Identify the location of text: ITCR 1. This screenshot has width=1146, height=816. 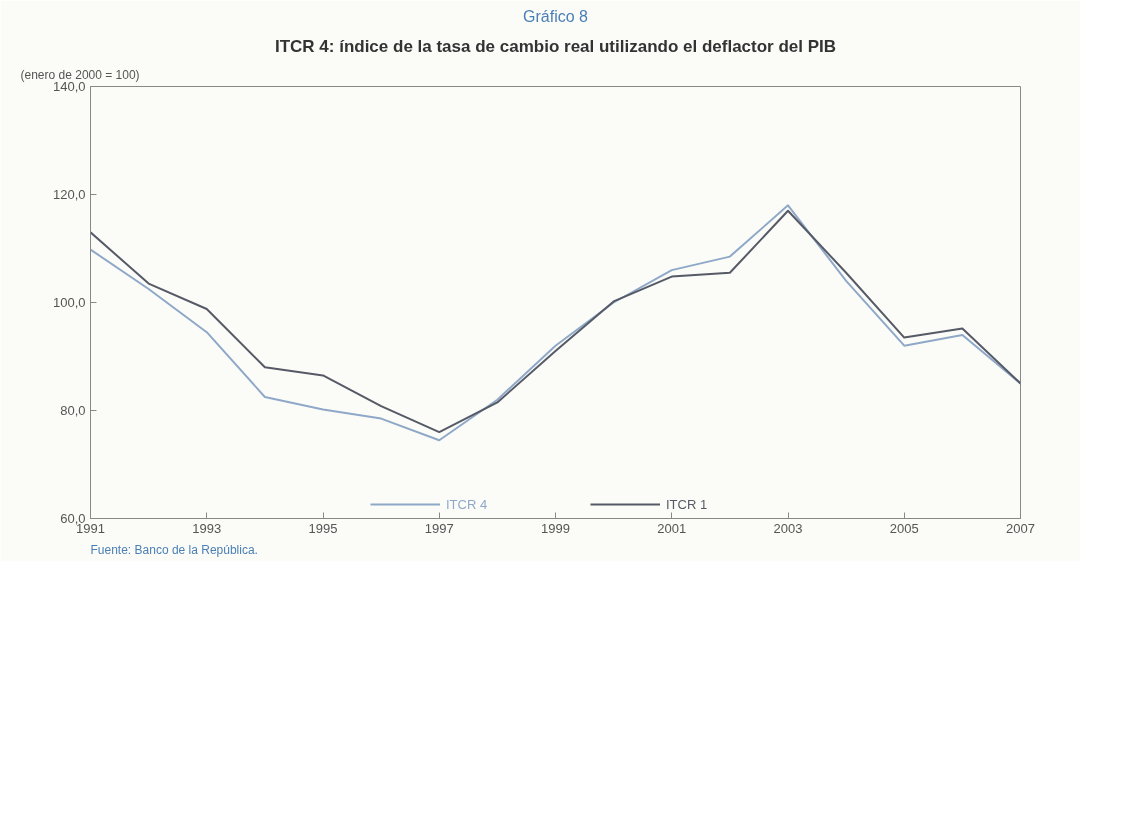
(687, 504).